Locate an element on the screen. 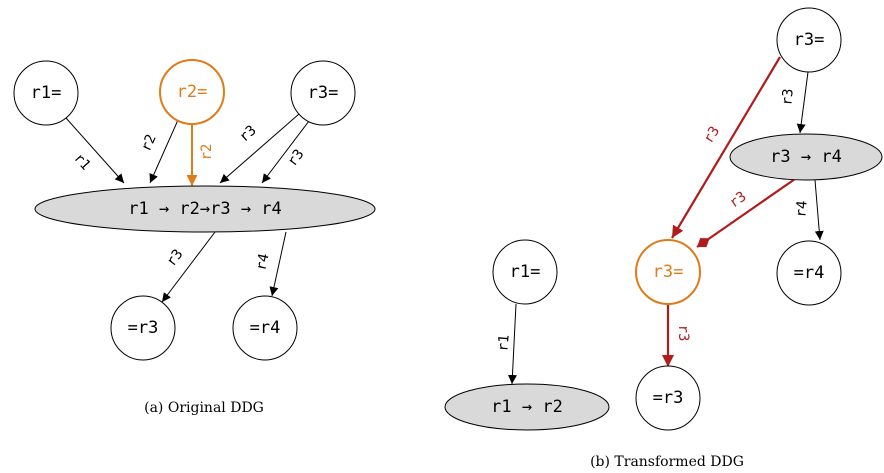  node-label: r1 → r2 is located at coordinates (527, 407).